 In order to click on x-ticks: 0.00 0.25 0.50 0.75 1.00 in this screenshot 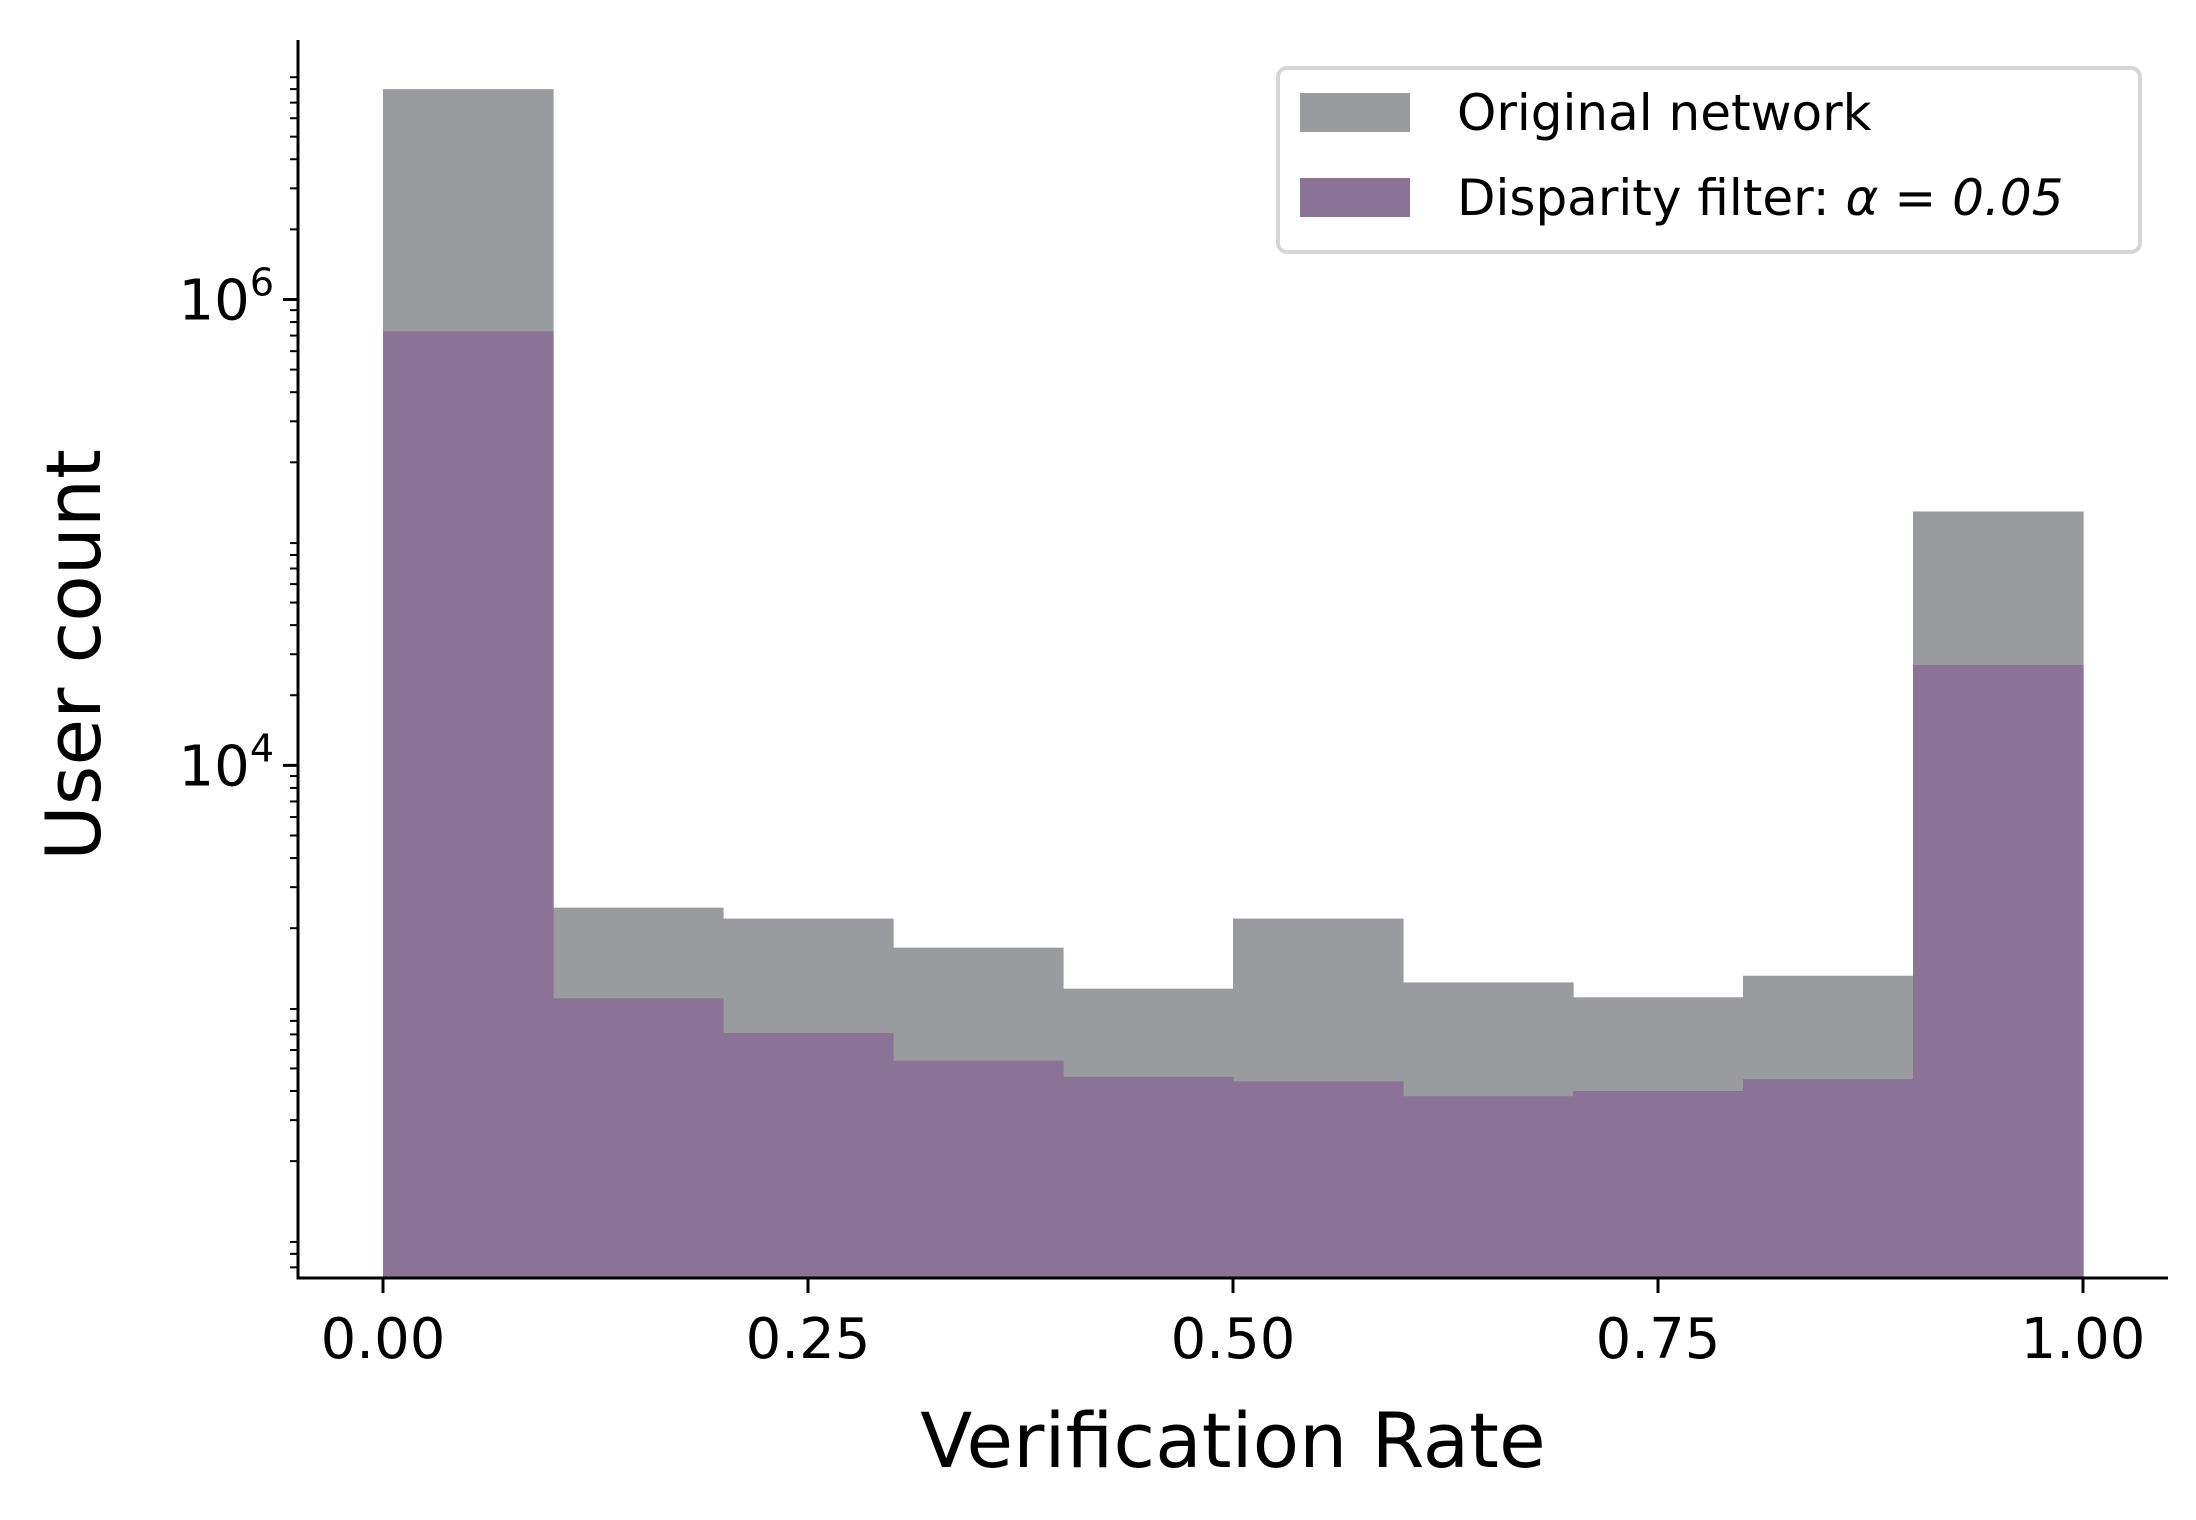, I will do `click(1233, 1325)`.